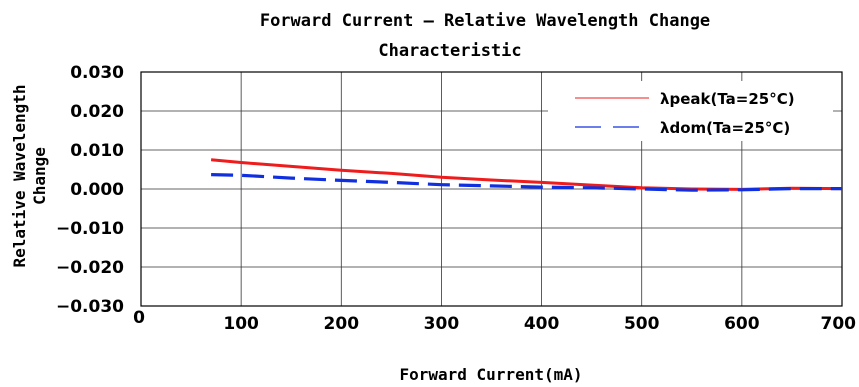 Image resolution: width=859 pixels, height=387 pixels. What do you see at coordinates (542, 324) in the screenshot?
I see `x-tick-label: 400` at bounding box center [542, 324].